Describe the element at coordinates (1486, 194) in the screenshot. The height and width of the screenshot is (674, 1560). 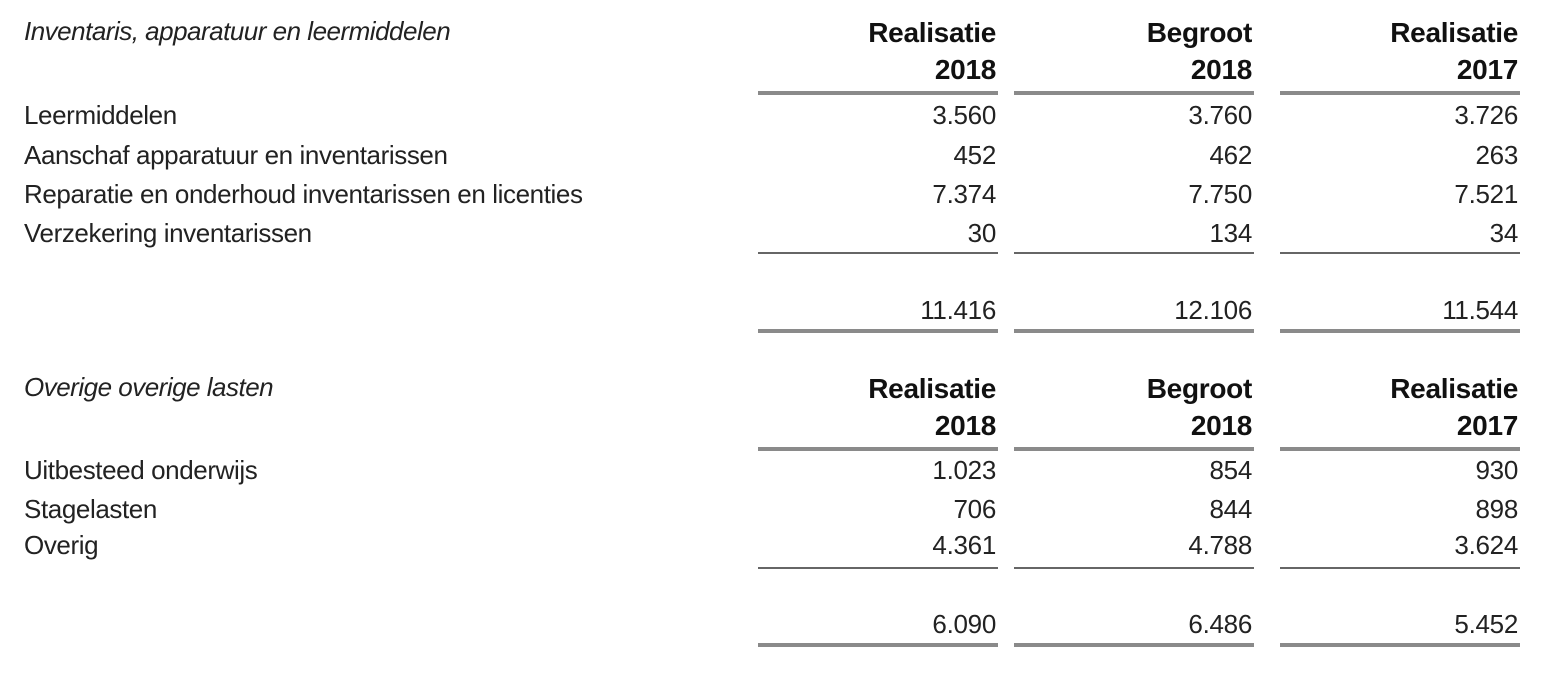
I see `cell-value: 7.521` at that location.